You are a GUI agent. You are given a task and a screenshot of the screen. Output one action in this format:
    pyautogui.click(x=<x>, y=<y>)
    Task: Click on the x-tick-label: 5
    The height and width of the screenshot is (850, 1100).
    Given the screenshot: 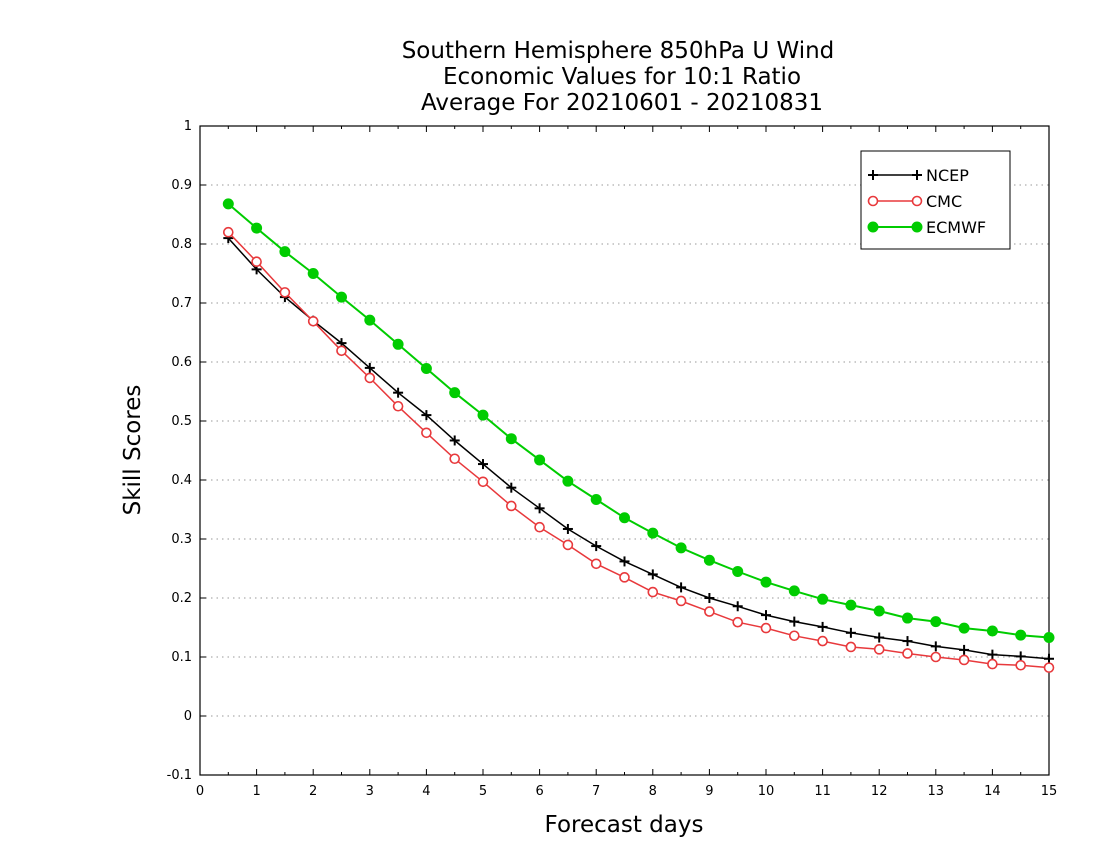 What is the action you would take?
    pyautogui.click(x=483, y=791)
    